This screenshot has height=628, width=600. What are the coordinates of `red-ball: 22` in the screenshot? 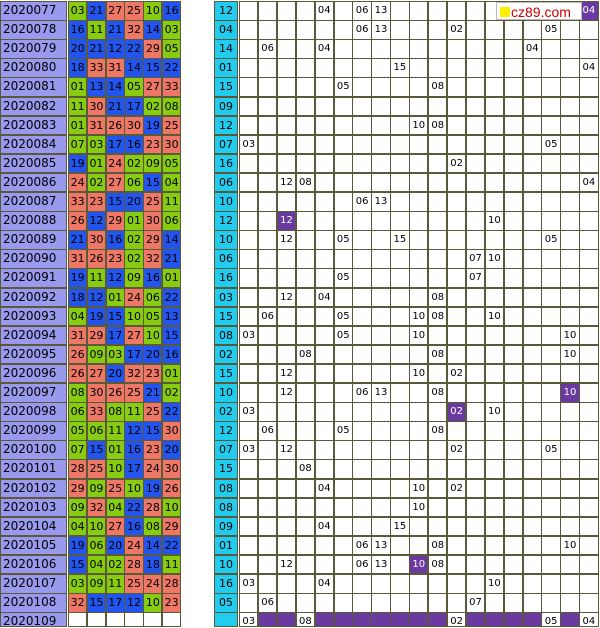 It's located at (172, 412).